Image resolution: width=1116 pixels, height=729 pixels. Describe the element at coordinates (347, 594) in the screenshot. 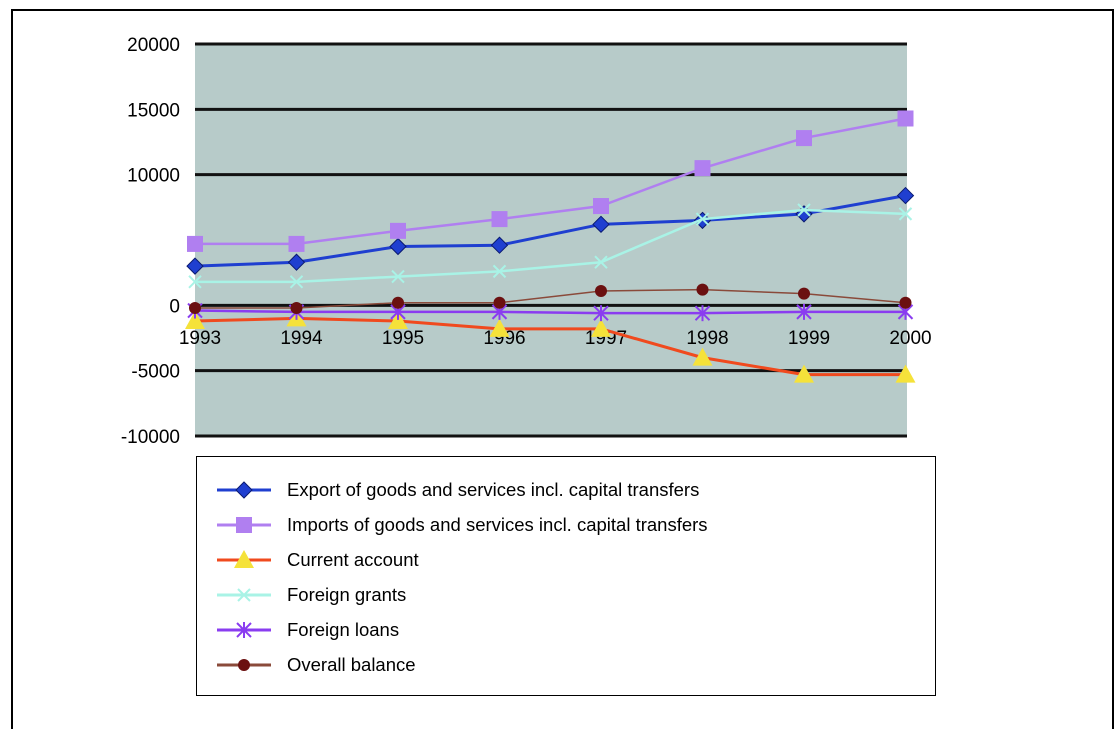

I see `legend-label: Foreign grants` at that location.